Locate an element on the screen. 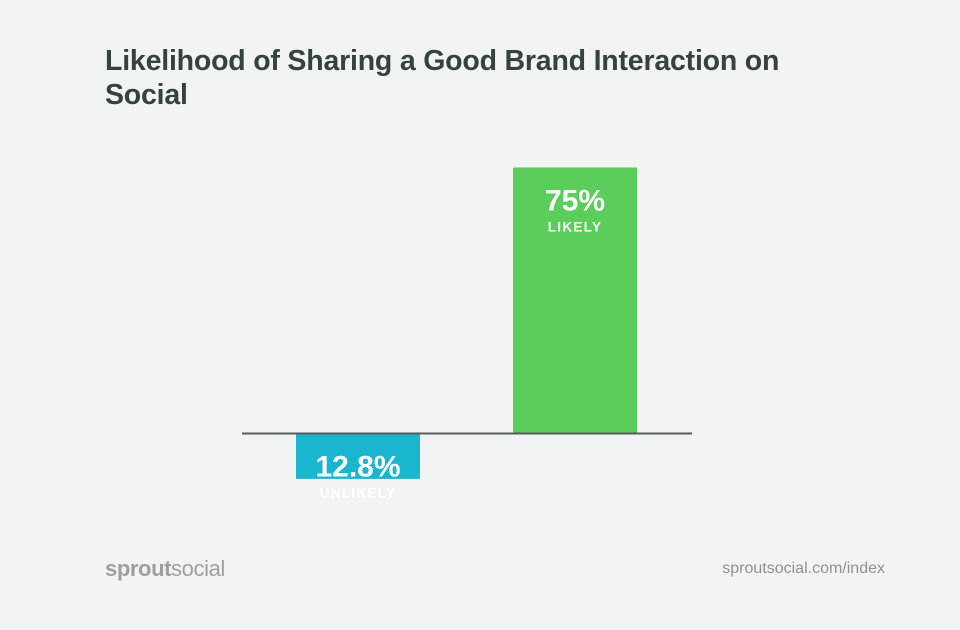 This screenshot has height=630, width=960. bar-unlikely is located at coordinates (358, 456).